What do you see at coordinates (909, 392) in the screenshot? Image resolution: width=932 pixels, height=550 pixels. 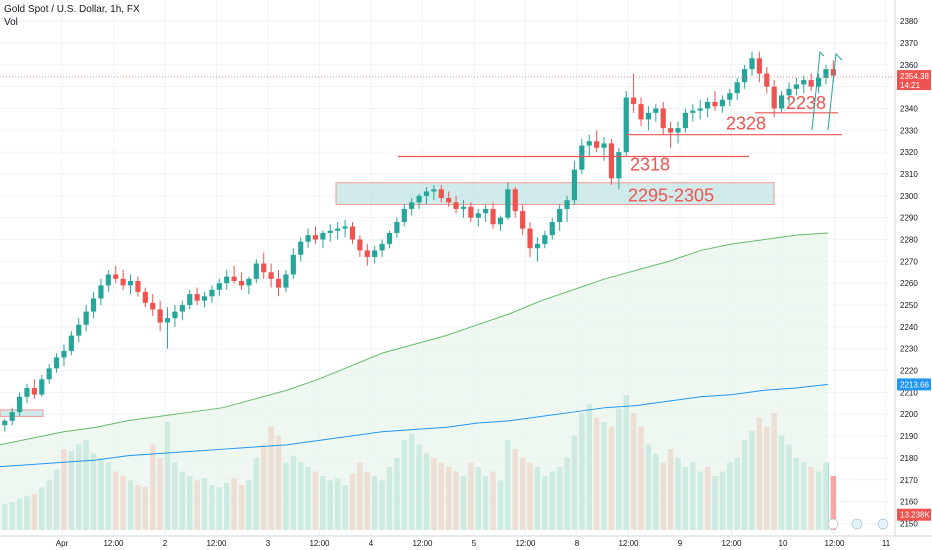 I see `y-tick-label: 2210` at bounding box center [909, 392].